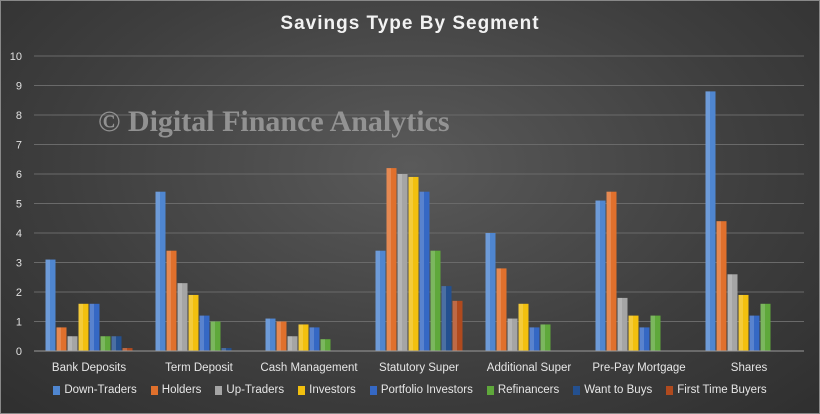 This screenshot has width=820, height=414. Describe the element at coordinates (638, 368) in the screenshot. I see `x-tick-label: Pre-Pay Mortgage` at that location.